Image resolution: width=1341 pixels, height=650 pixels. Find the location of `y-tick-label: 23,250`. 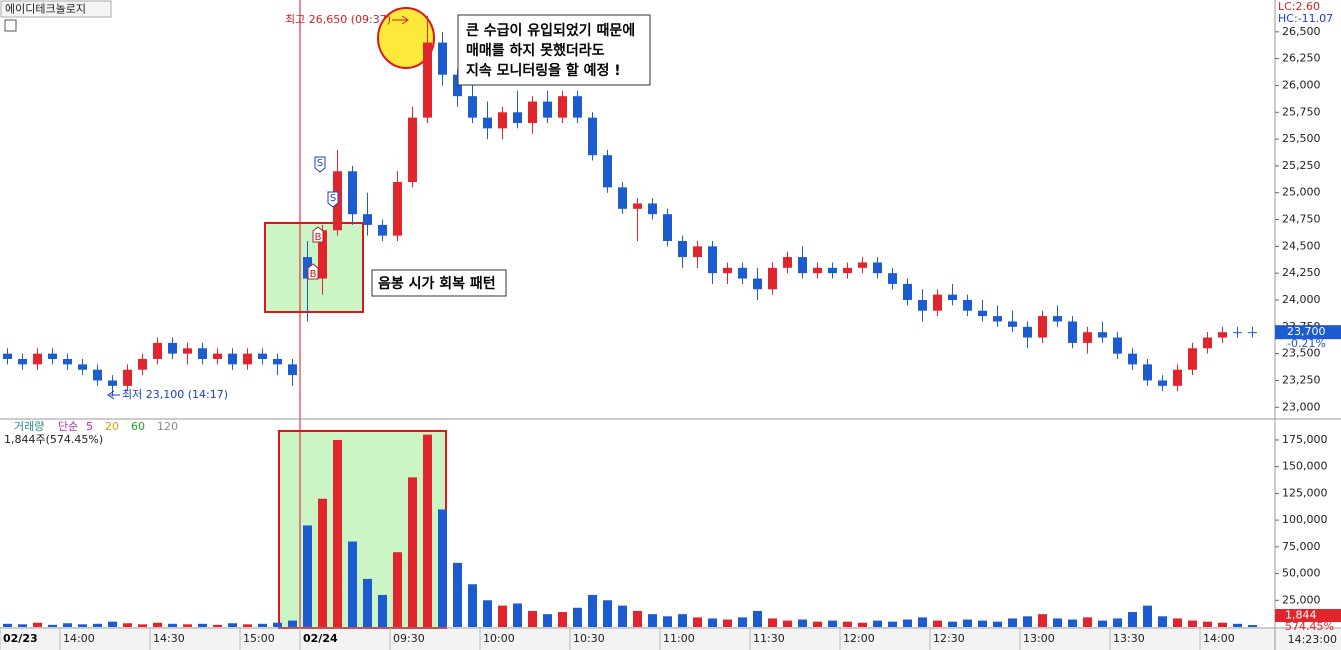

y-tick-label: 23,250 is located at coordinates (1301, 379).